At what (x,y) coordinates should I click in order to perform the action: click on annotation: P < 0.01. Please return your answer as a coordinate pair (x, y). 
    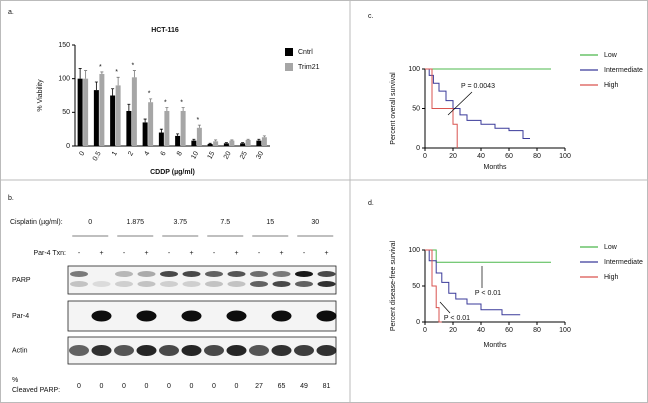
    Looking at the image, I should click on (488, 293).